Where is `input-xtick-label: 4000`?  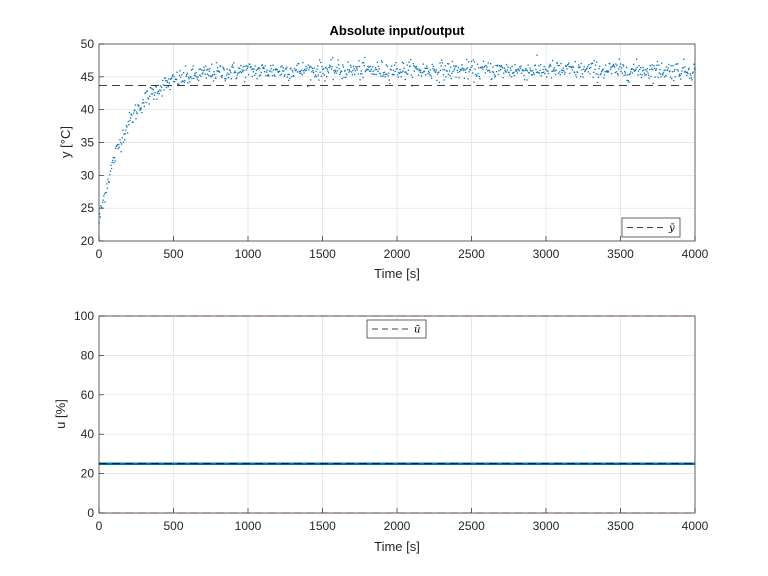 input-xtick-label: 4000 is located at coordinates (695, 526).